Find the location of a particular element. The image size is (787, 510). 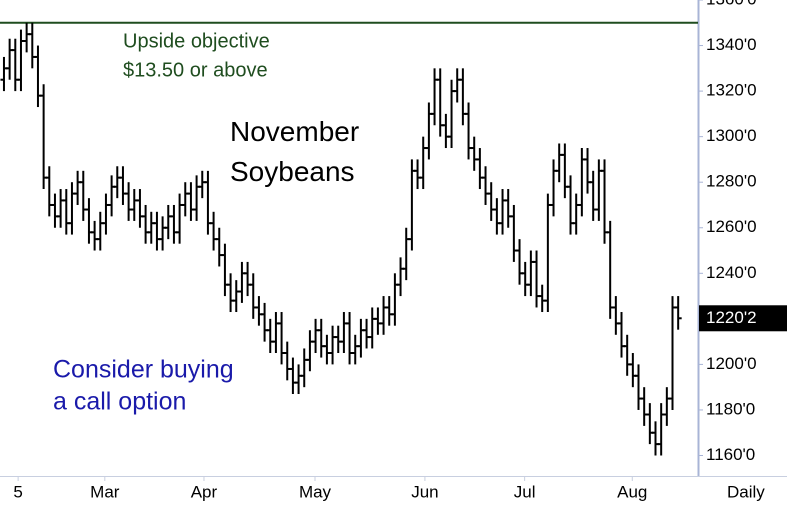

last-price-box is located at coordinates (743, 318).